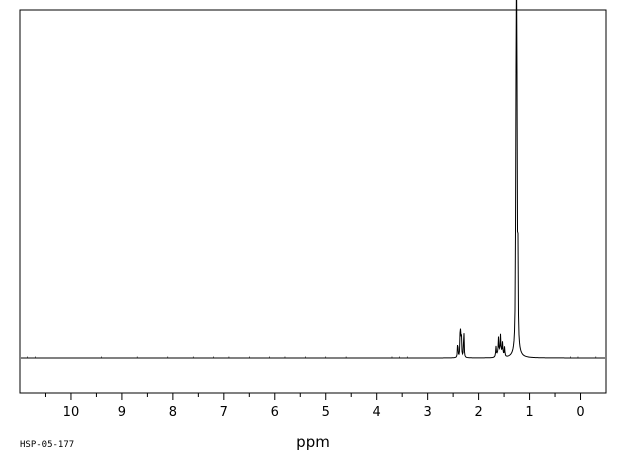  What do you see at coordinates (313, 442) in the screenshot?
I see `x-axis-title: ppm` at bounding box center [313, 442].